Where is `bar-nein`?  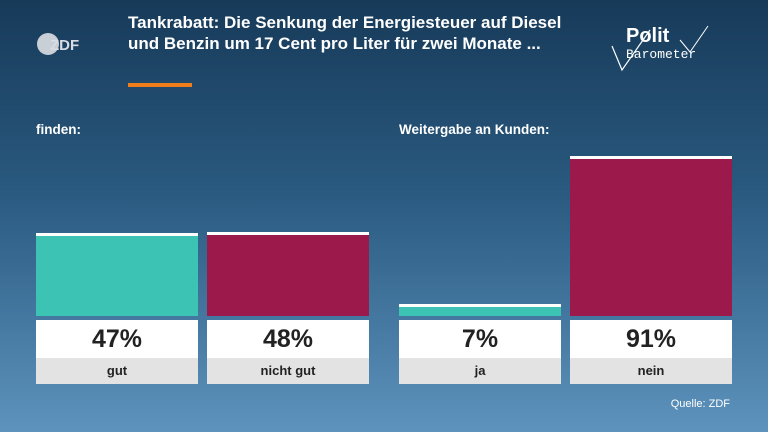
bar-nein is located at coordinates (651, 237).